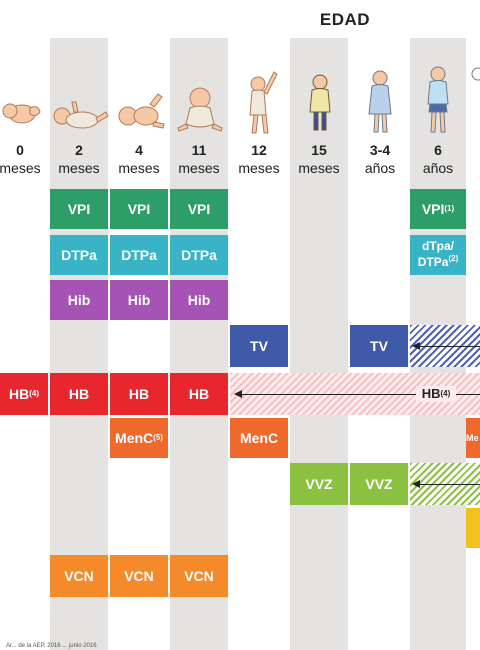 This screenshot has height=650, width=480. I want to click on column-bg-2-meses, so click(79, 344).